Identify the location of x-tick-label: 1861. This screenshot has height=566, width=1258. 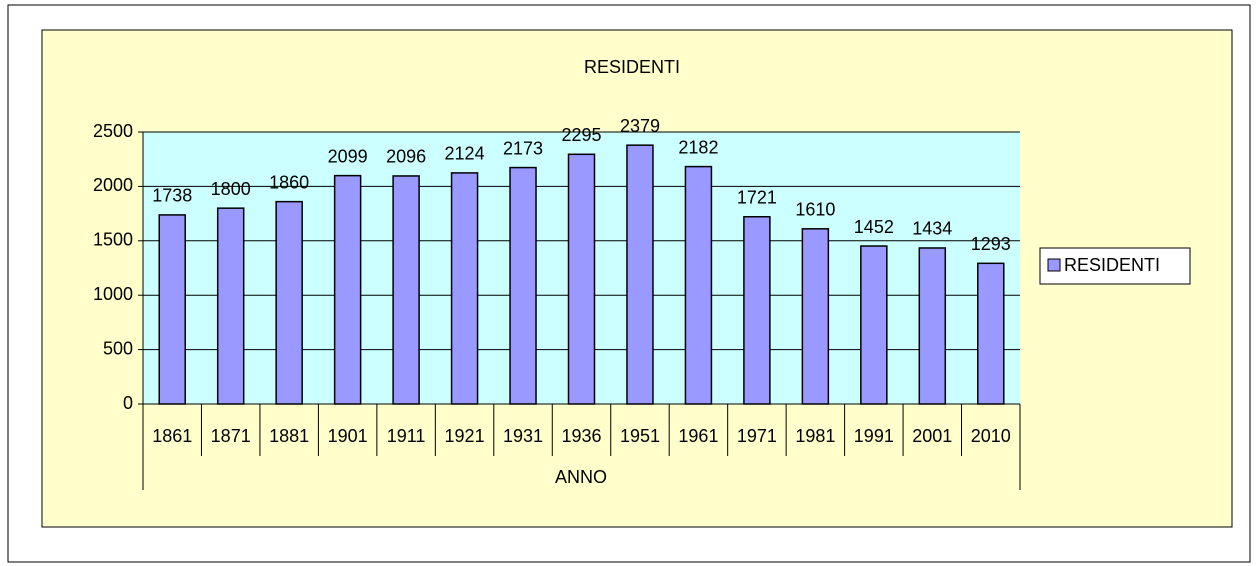
(172, 436).